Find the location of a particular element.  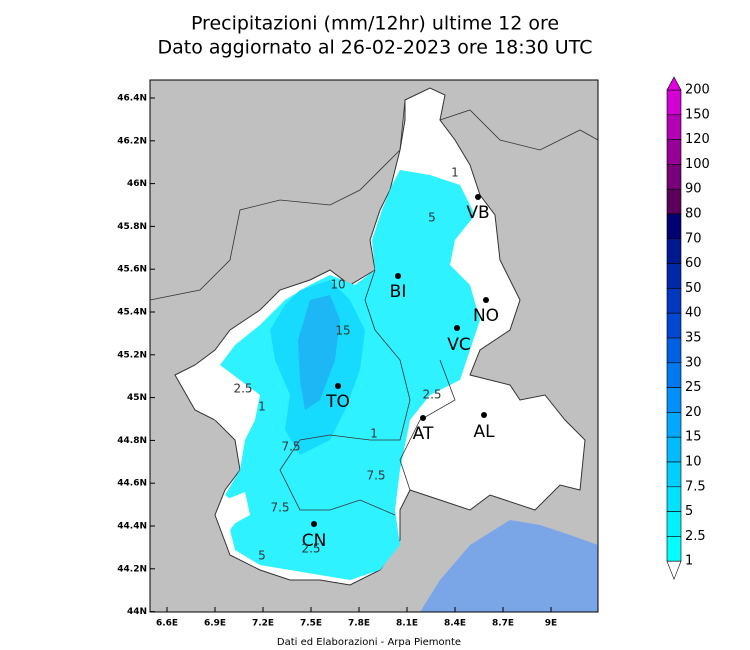

cities: VB BI NO VC TO AT AL CN is located at coordinates (400, 372).